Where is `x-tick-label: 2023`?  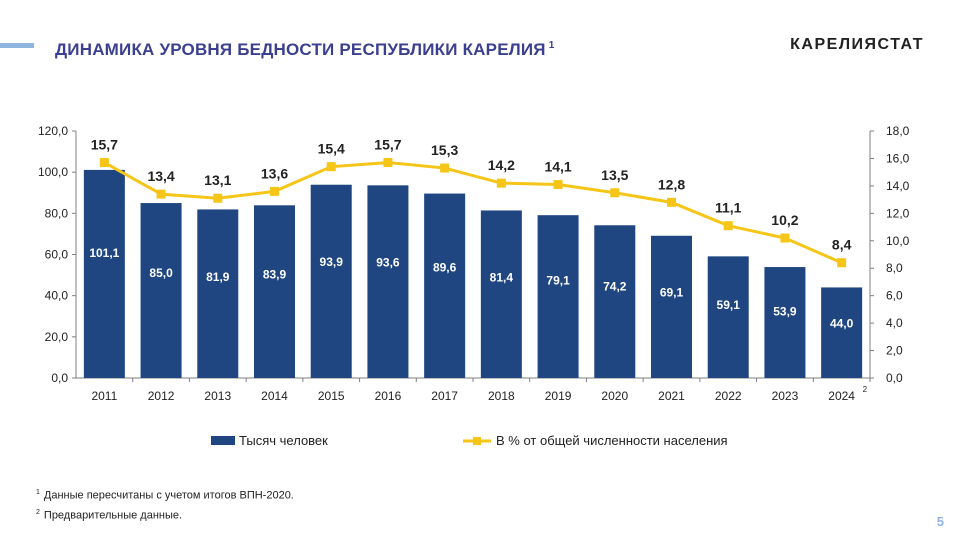
x-tick-label: 2023 is located at coordinates (785, 396).